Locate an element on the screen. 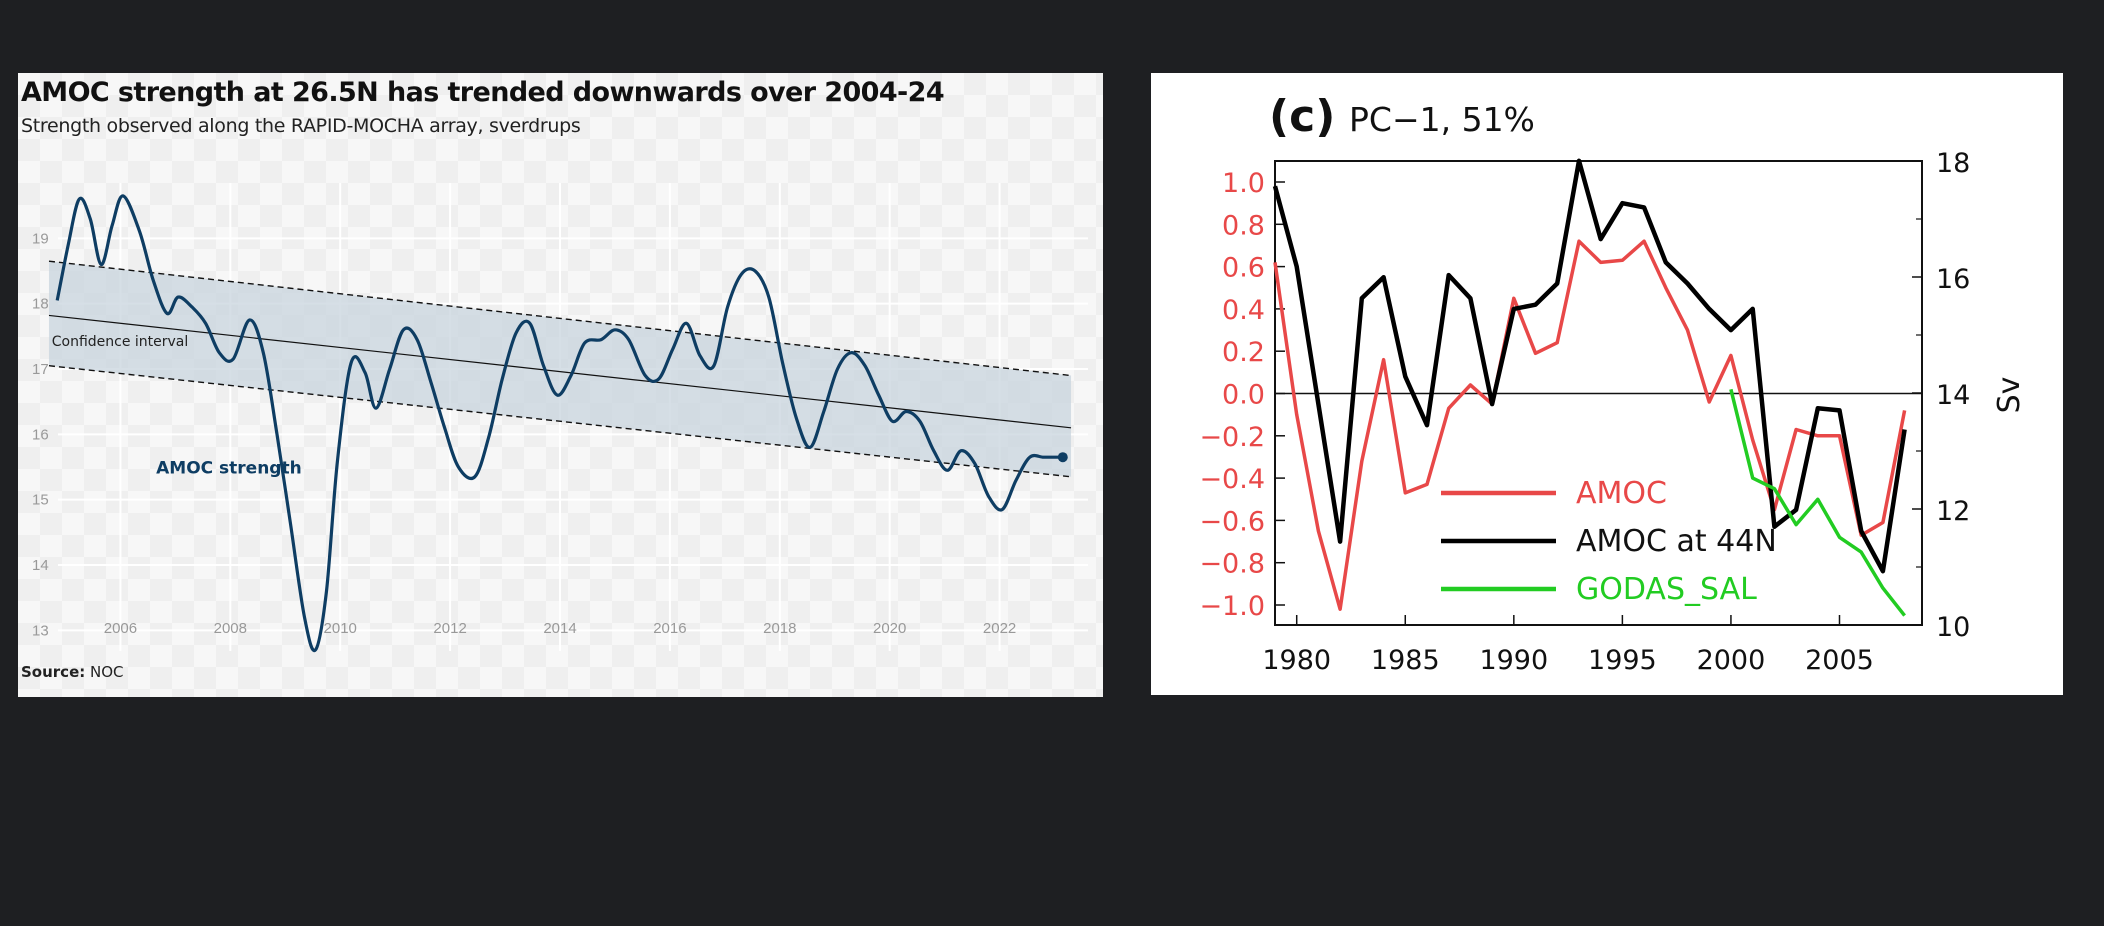  x-tick-label: 2014 is located at coordinates (559, 628).